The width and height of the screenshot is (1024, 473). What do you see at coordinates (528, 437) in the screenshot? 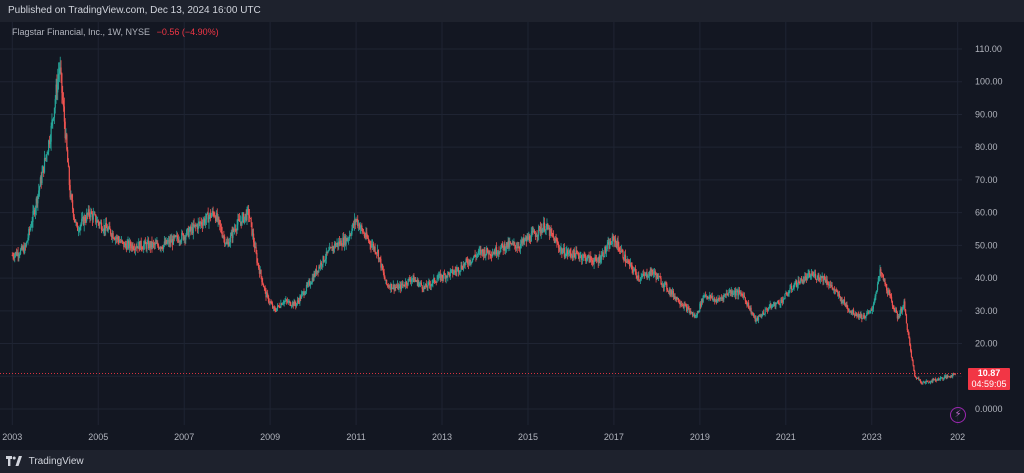
I see `time-tick-label: 2015` at bounding box center [528, 437].